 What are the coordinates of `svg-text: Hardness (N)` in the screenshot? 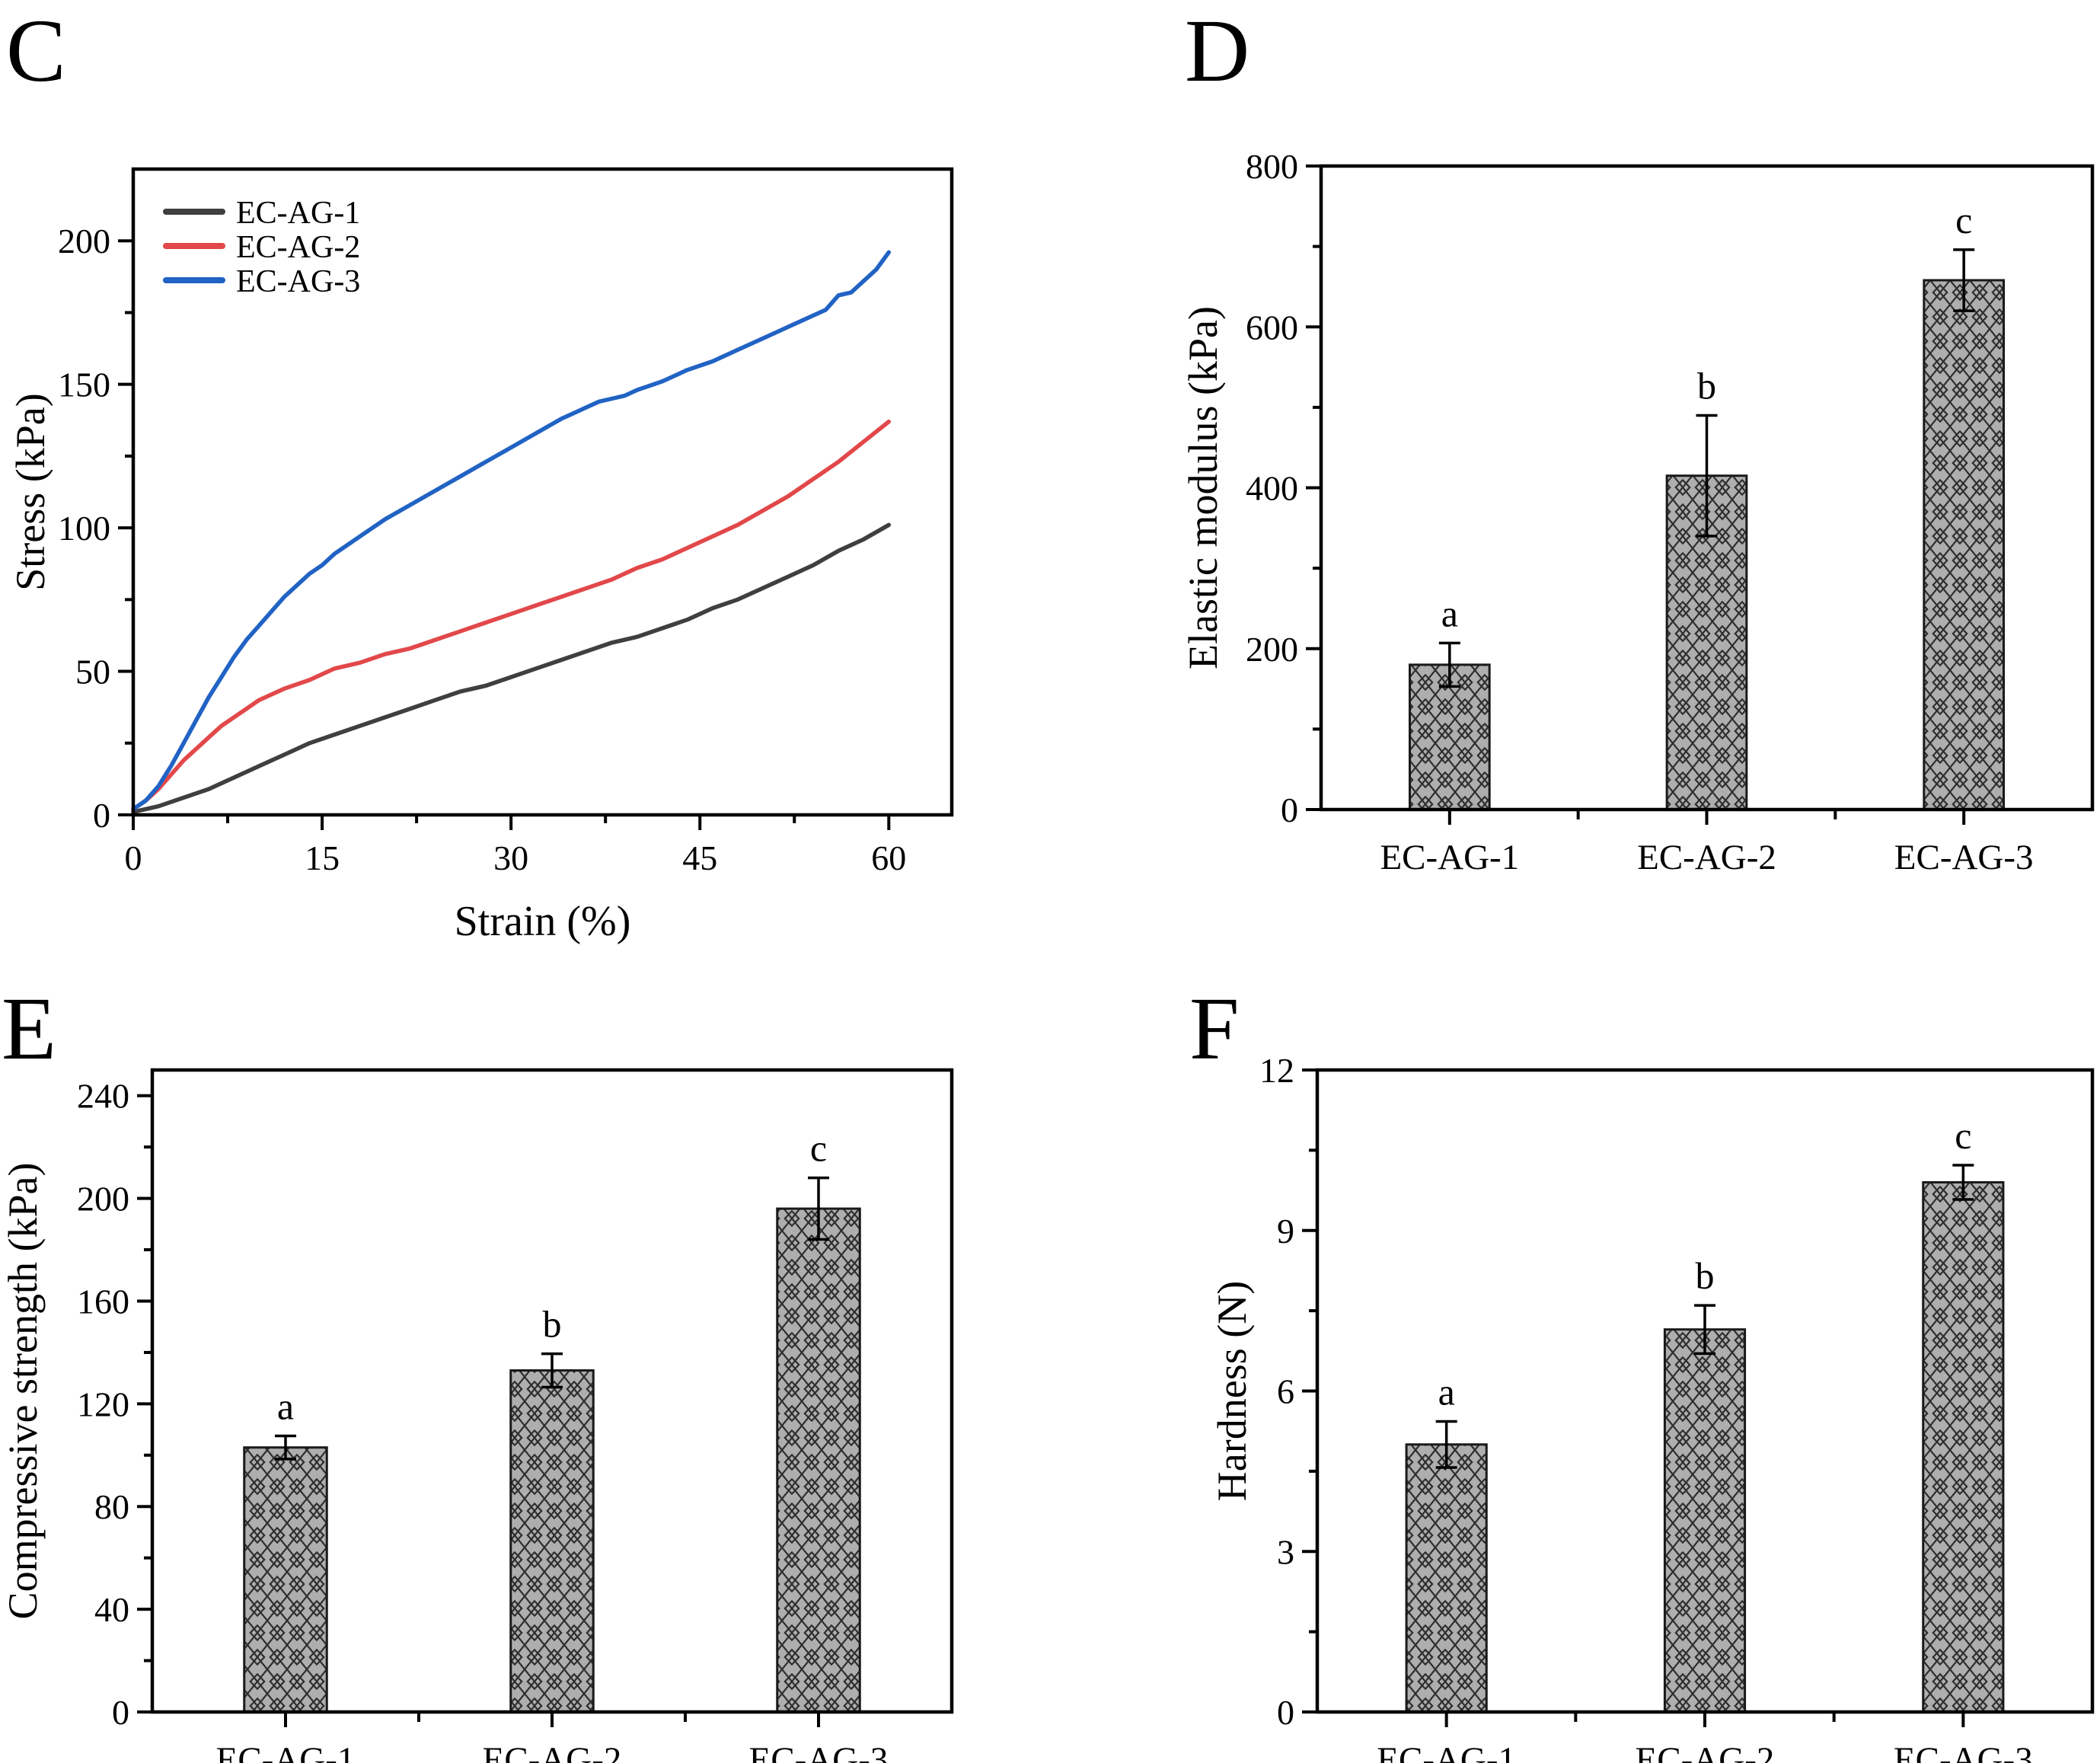 It's located at (1232, 1391).